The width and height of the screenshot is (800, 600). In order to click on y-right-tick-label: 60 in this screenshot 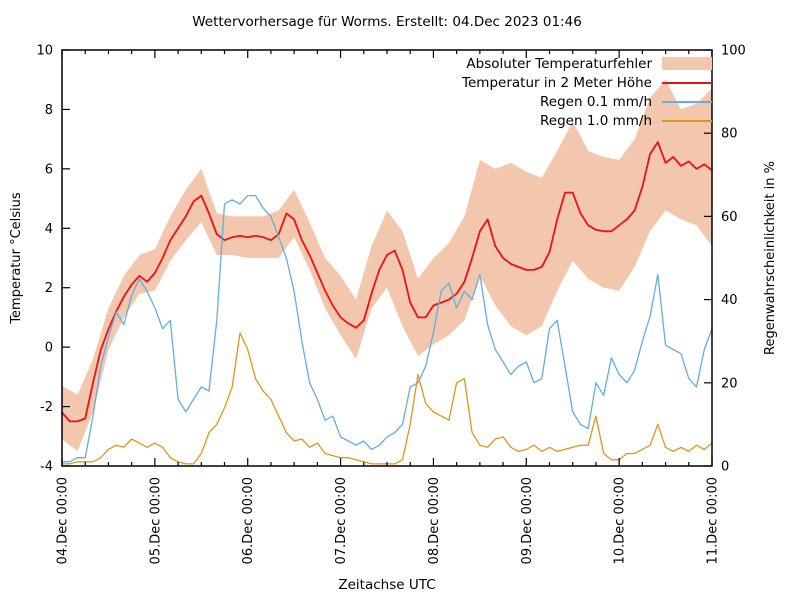, I will do `click(729, 217)`.